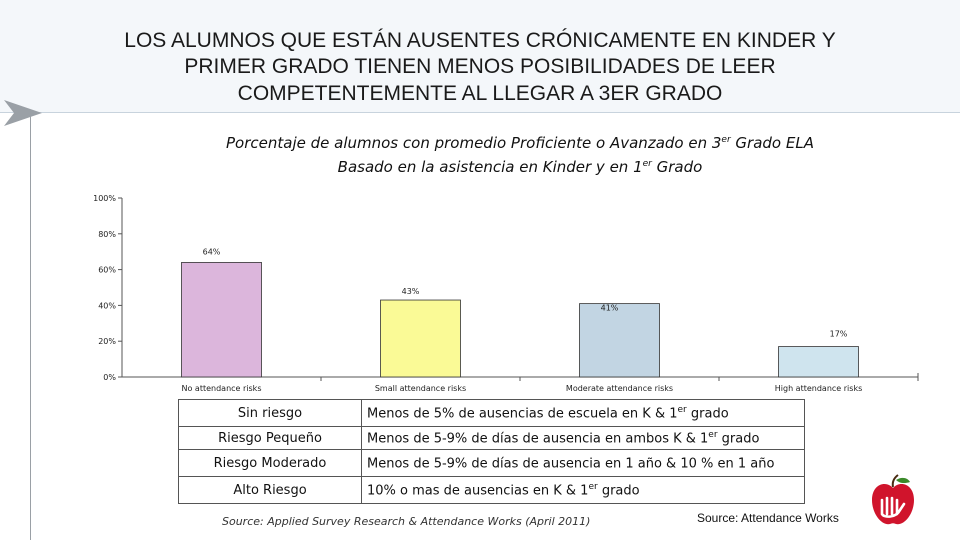 This screenshot has width=960, height=540. I want to click on source-attribution: Source: Attendance Works, so click(768, 518).